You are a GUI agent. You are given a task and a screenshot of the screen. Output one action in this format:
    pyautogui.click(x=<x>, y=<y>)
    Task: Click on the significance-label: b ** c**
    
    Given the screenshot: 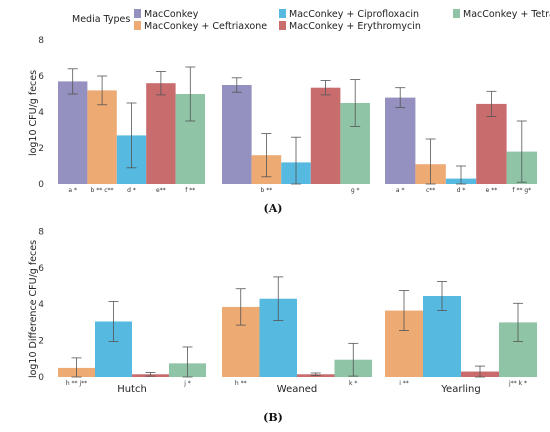 What is the action you would take?
    pyautogui.click(x=102, y=190)
    